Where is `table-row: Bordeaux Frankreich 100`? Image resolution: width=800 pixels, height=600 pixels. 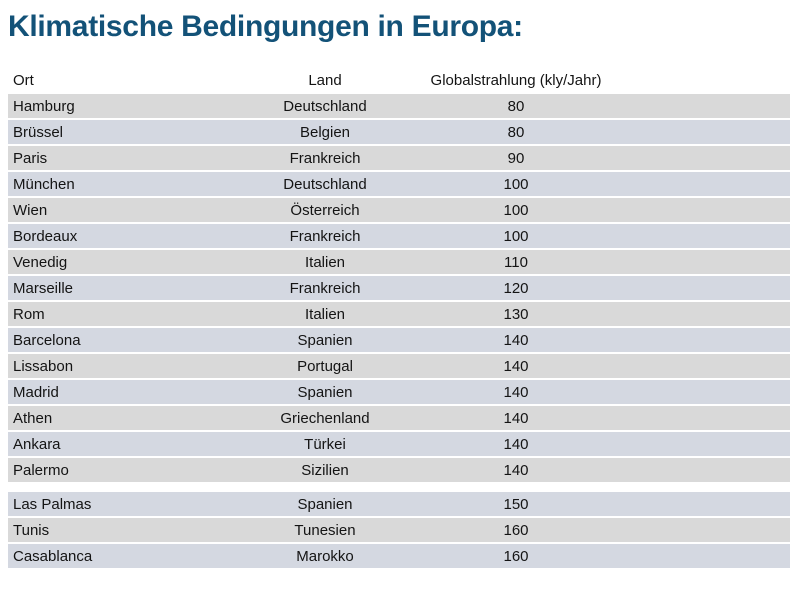 table-row: Bordeaux Frankreich 100 is located at coordinates (399, 236).